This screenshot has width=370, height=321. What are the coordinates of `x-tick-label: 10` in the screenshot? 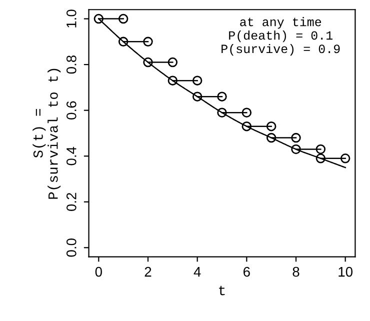 It's located at (345, 271).